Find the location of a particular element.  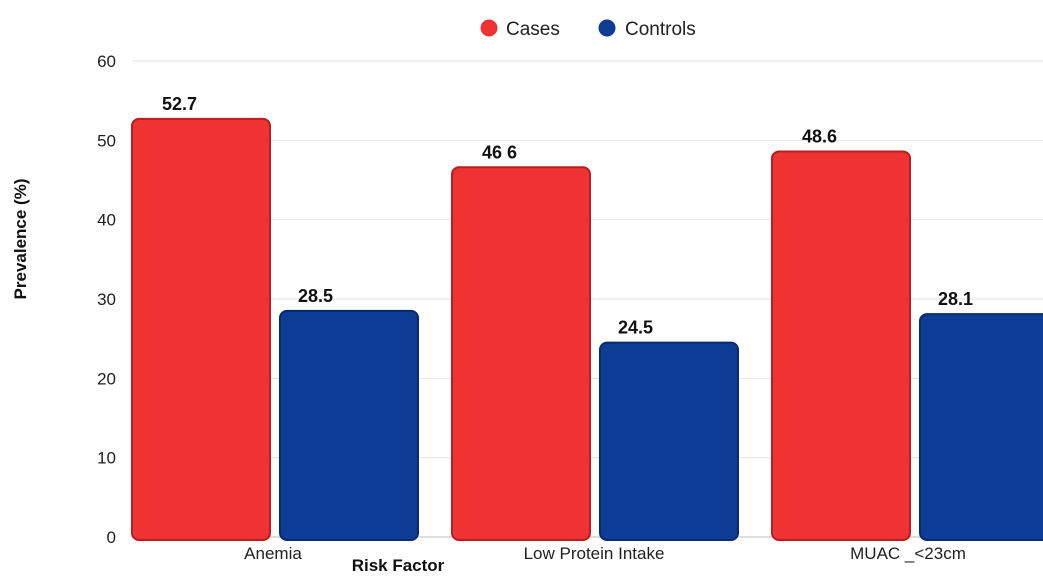

y-tick-label: 60 is located at coordinates (106, 61).